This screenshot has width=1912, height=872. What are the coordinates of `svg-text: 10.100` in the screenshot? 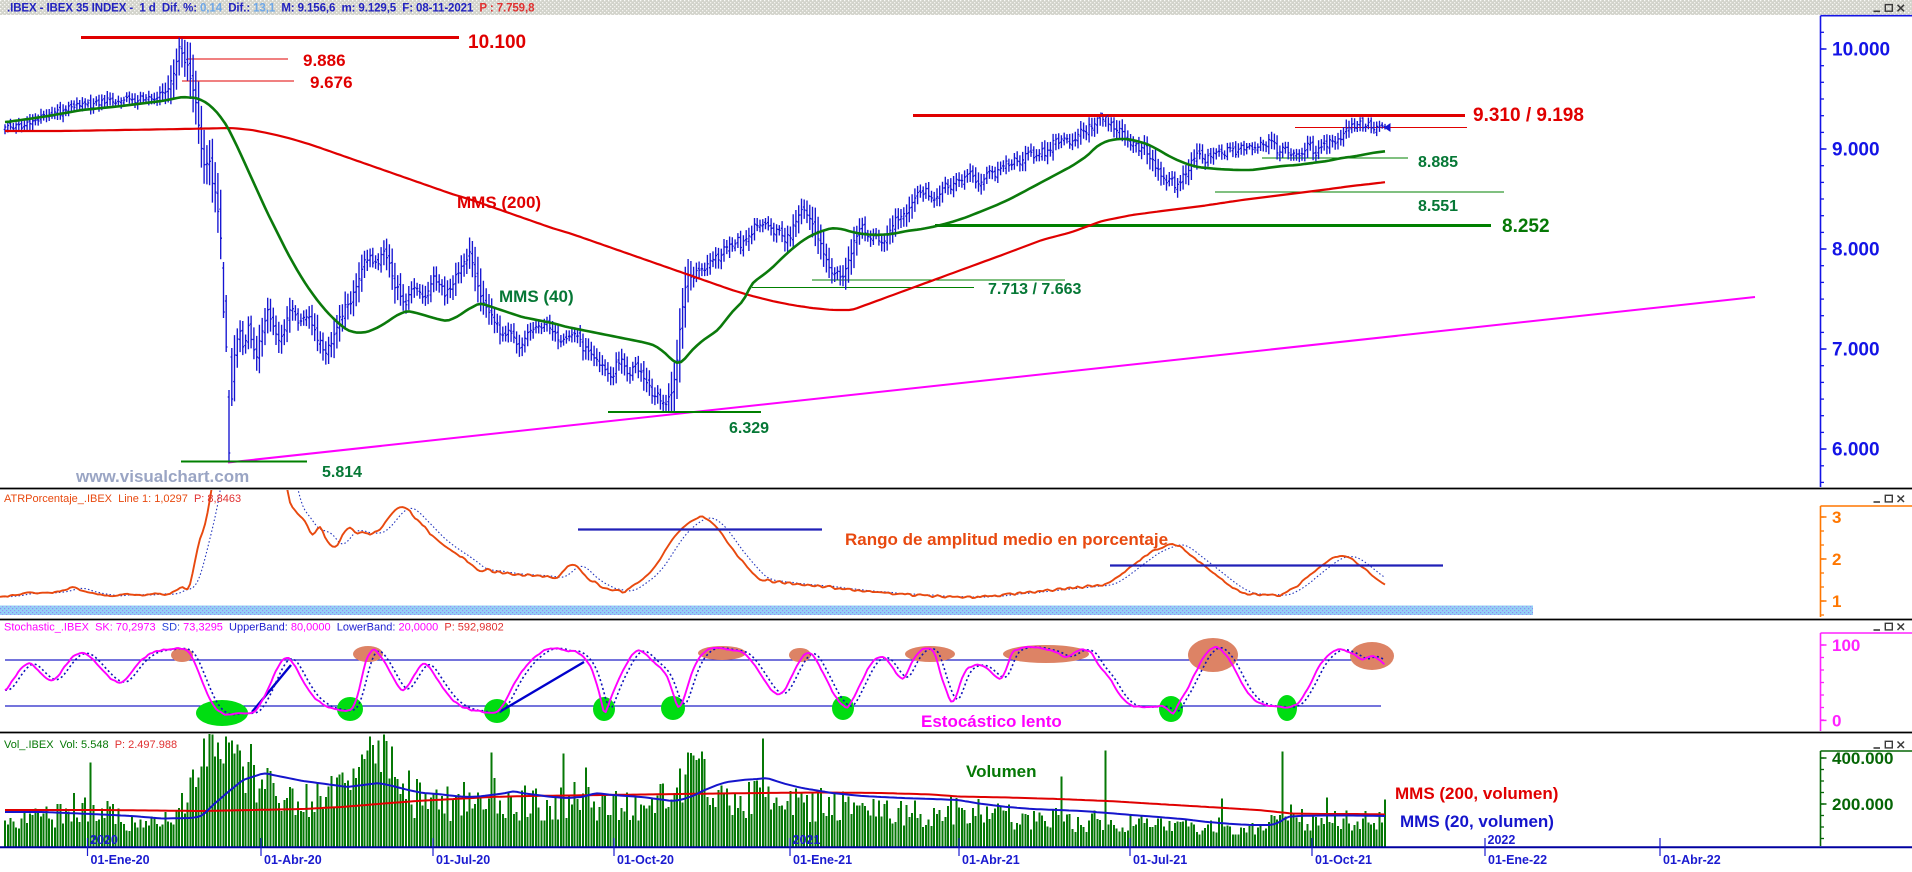 It's located at (497, 42).